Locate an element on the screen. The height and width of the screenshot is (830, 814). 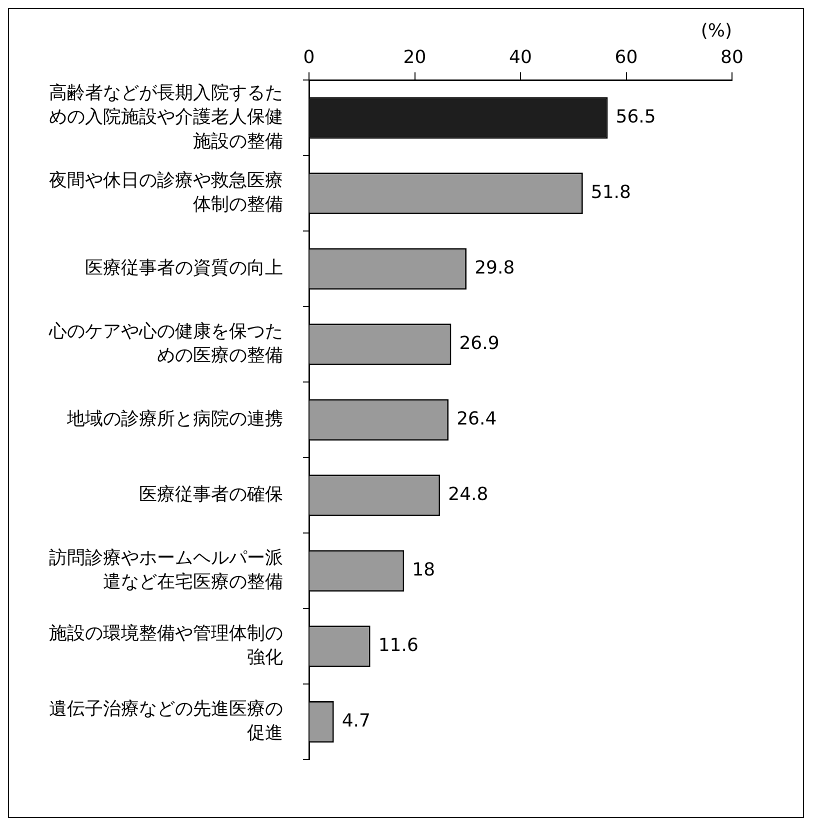
y-tick-label: 心のケアや心の健康を保つための医療の整備 is located at coordinates (165, 343).